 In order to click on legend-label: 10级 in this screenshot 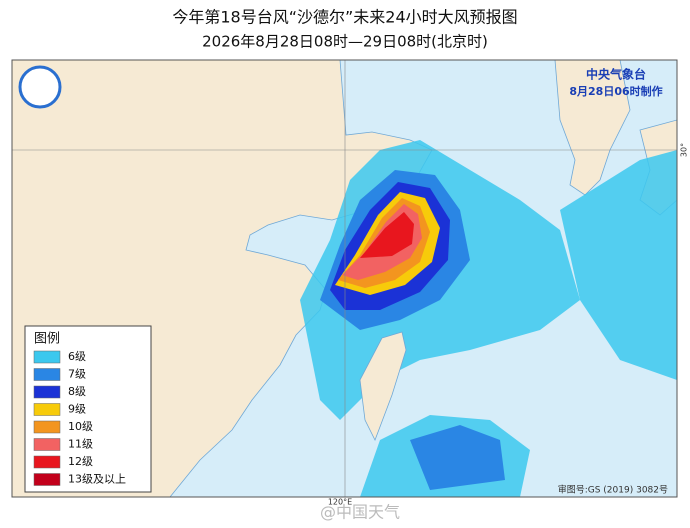, I will do `click(80, 426)`.